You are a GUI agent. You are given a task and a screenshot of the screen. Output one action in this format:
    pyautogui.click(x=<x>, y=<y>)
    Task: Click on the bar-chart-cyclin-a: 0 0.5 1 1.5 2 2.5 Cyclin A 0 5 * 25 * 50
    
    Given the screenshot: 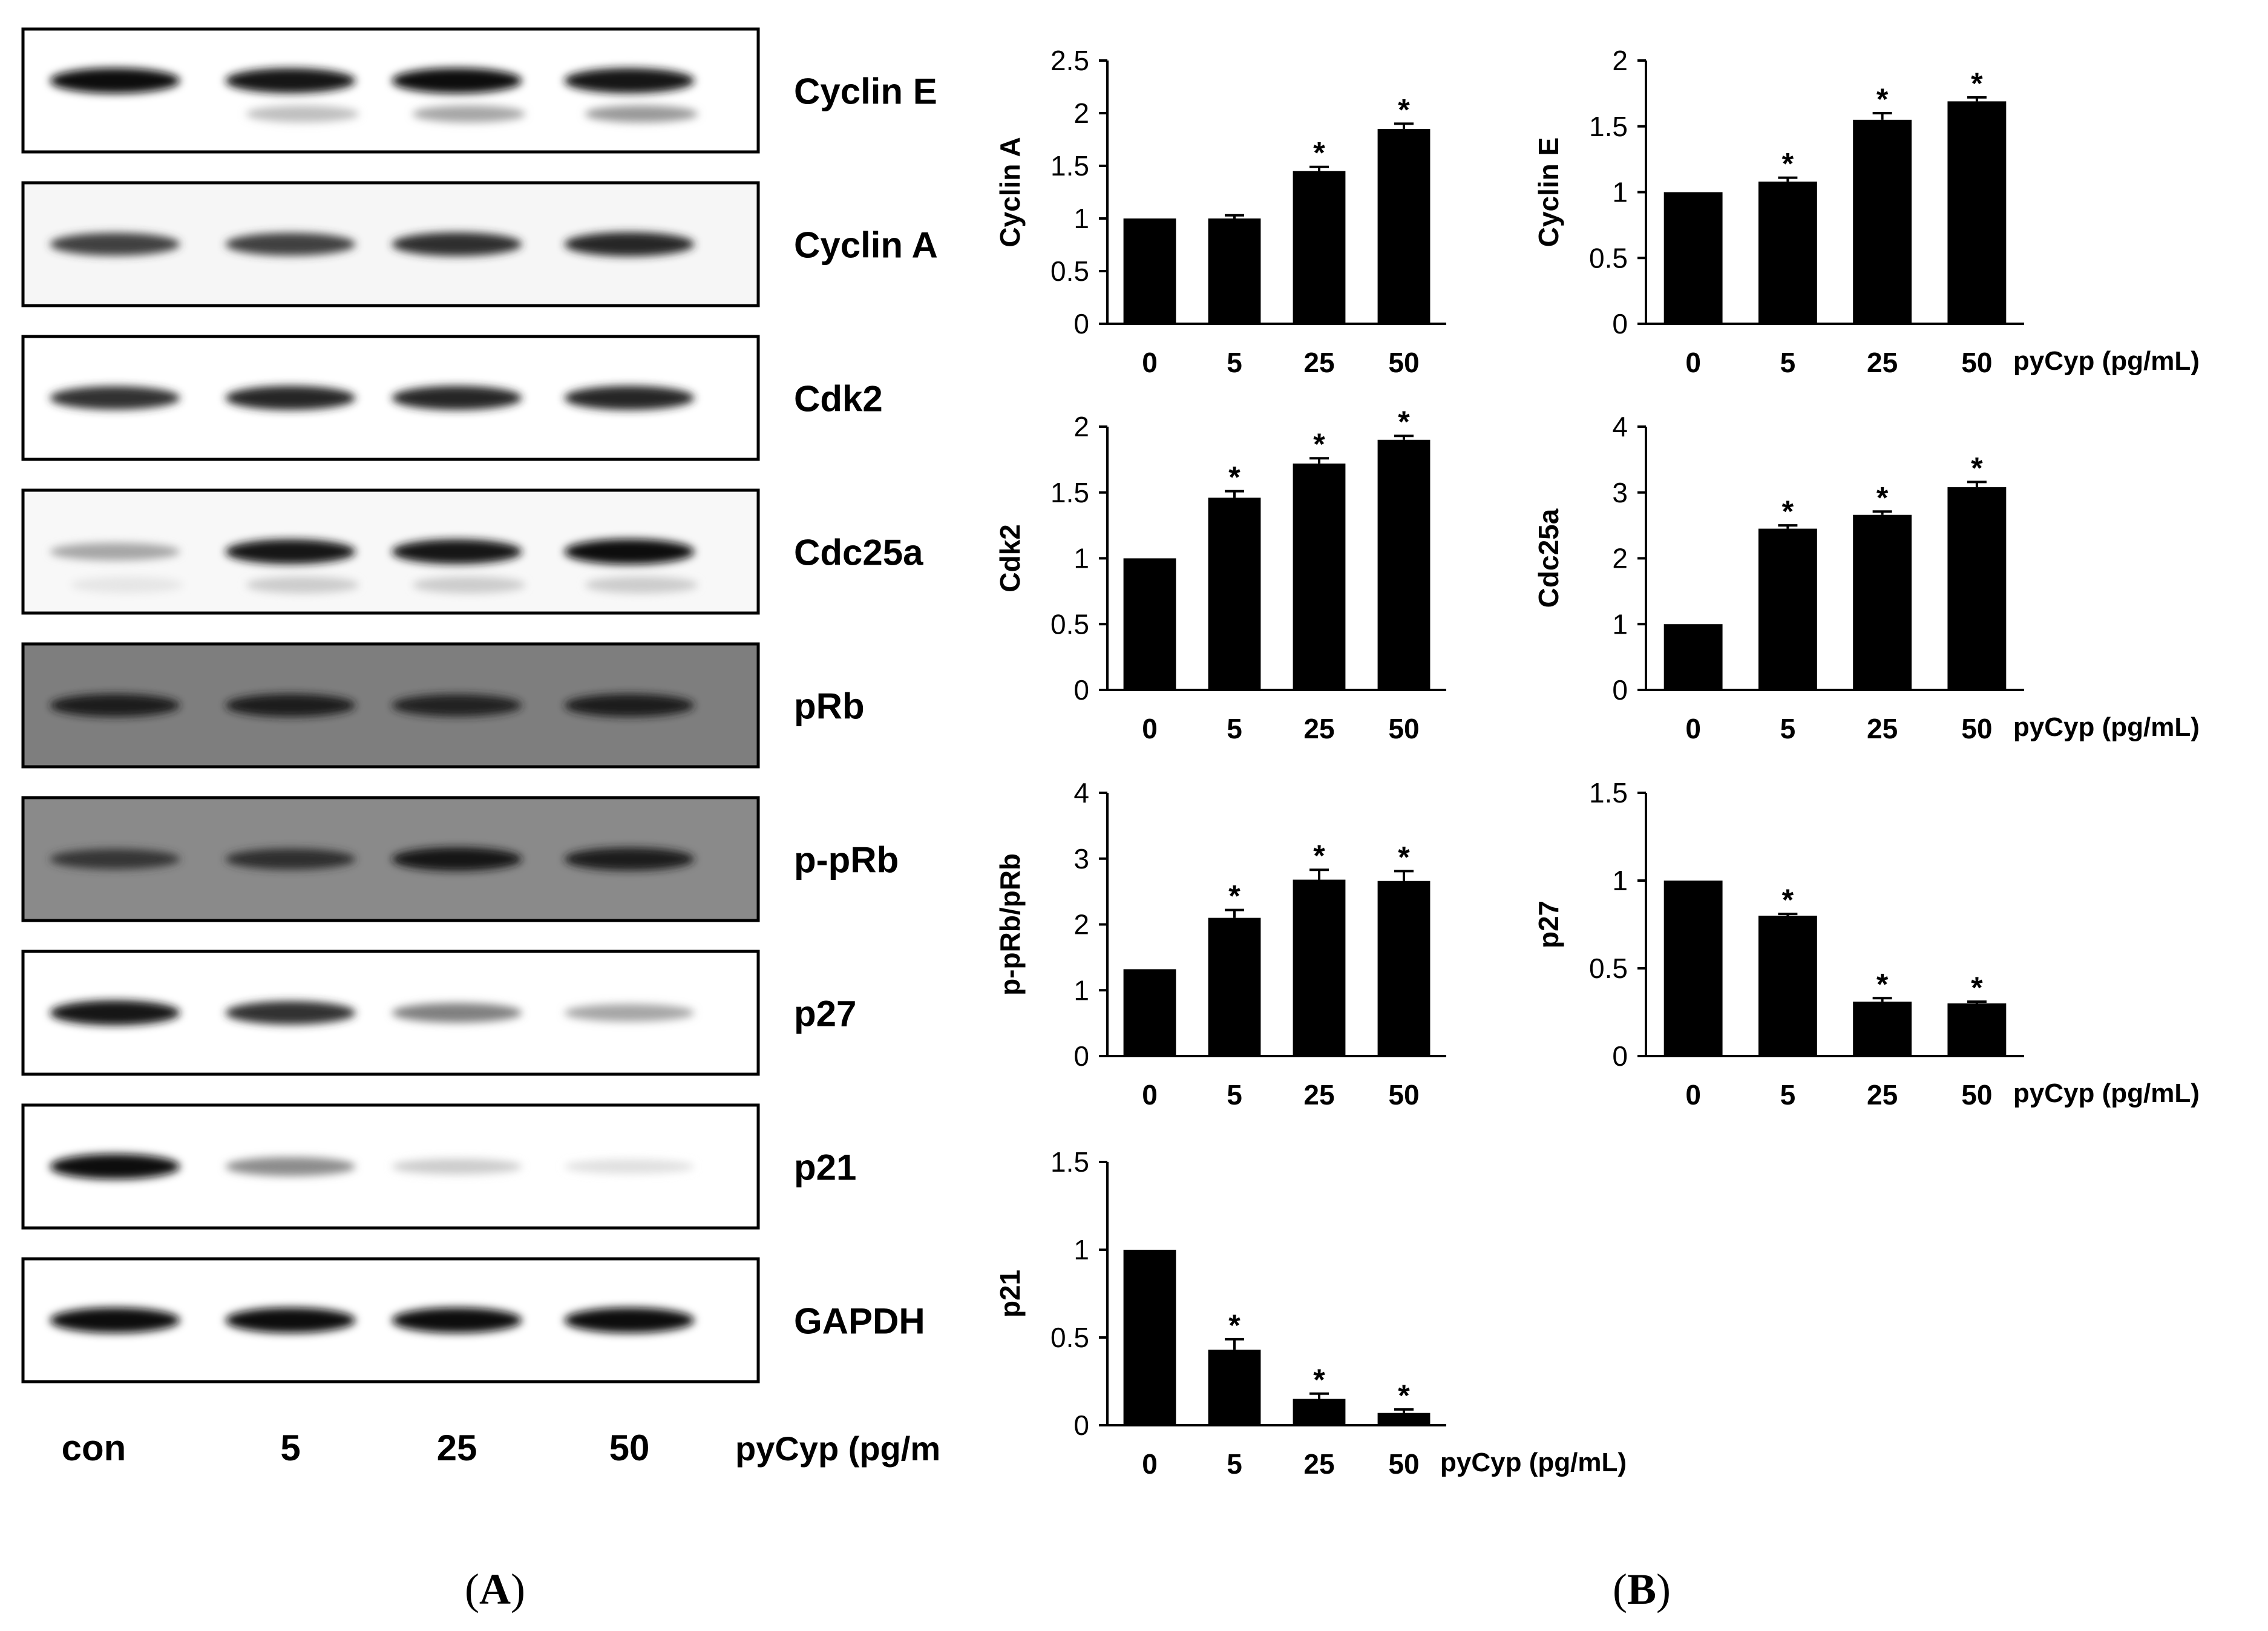 What is the action you would take?
    pyautogui.click(x=1220, y=211)
    